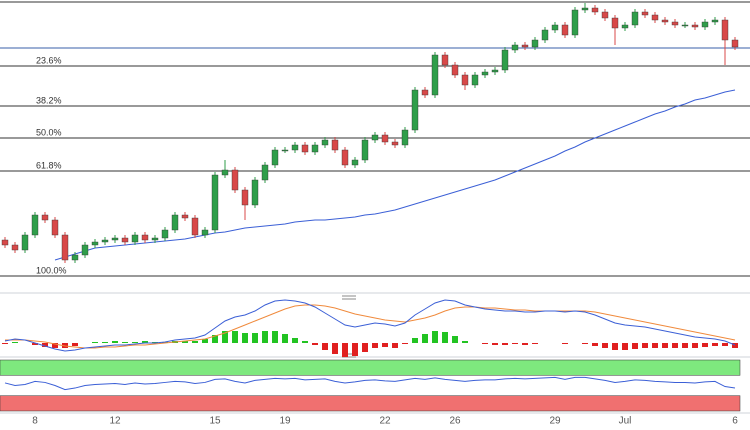  Describe the element at coordinates (51, 270) in the screenshot. I see `fib-label: 100.0%` at that location.